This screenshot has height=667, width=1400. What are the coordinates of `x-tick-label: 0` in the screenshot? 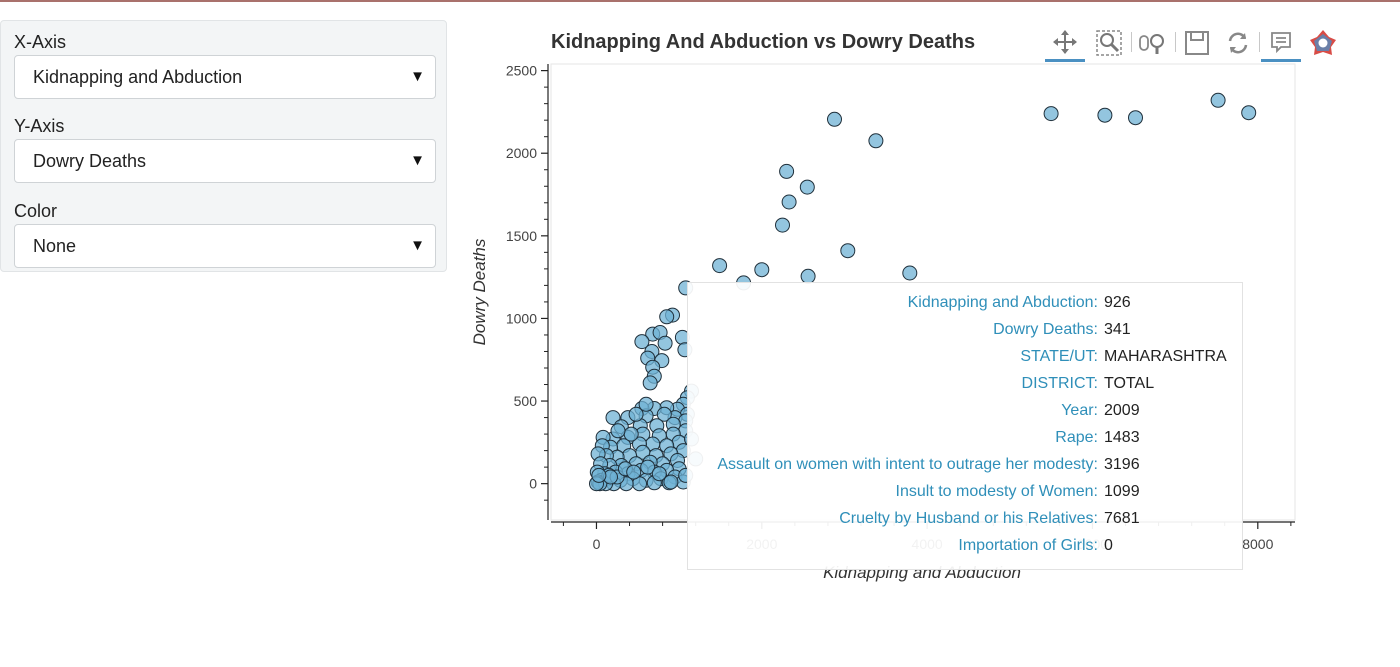 It's located at (597, 544).